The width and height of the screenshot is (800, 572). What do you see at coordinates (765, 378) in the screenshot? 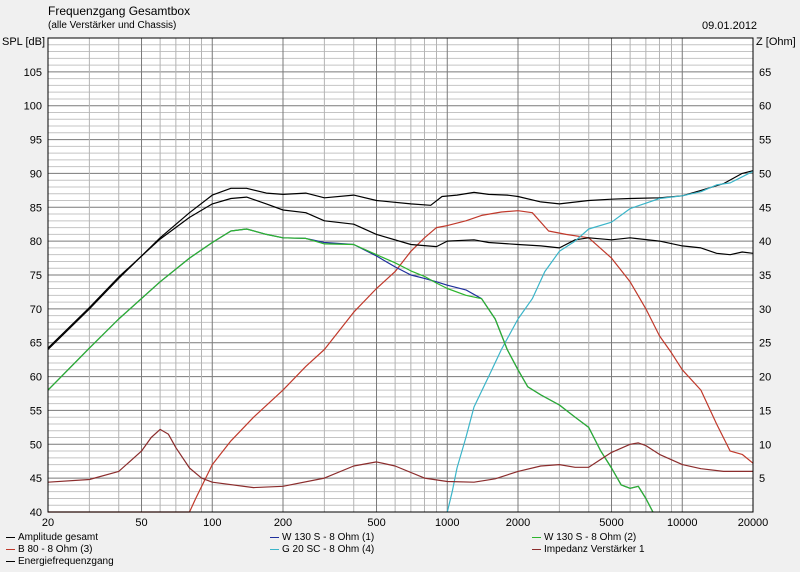
I see `y2-tick-label: 20` at bounding box center [765, 378].